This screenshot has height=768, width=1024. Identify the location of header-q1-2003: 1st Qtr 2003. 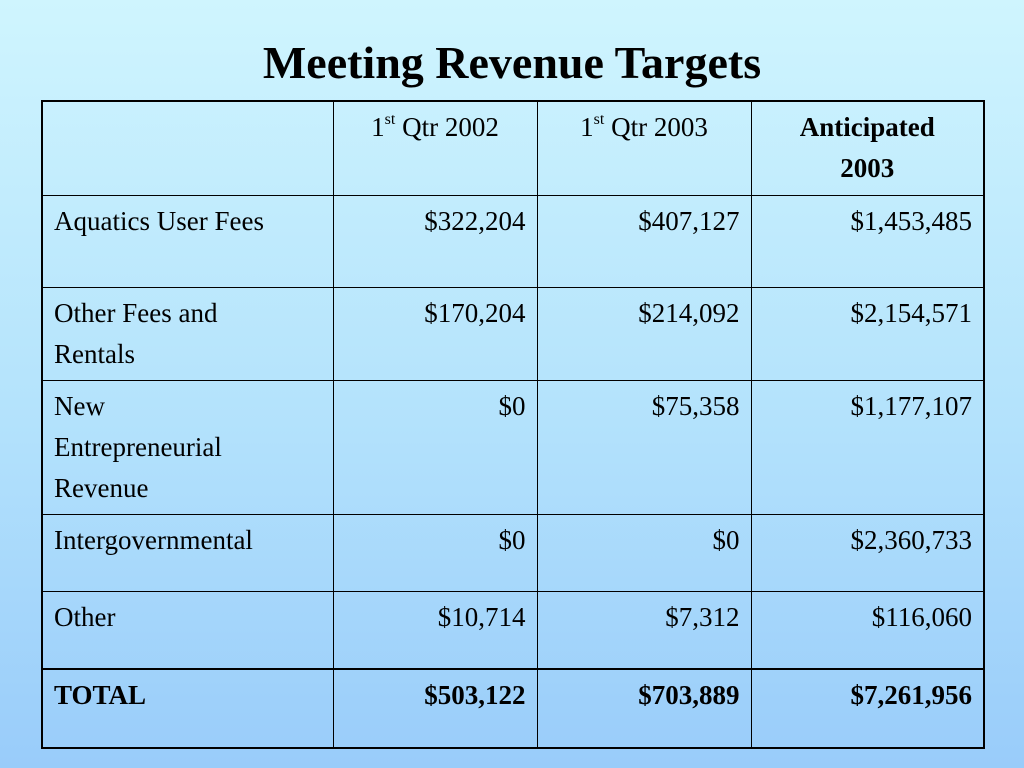
(644, 148).